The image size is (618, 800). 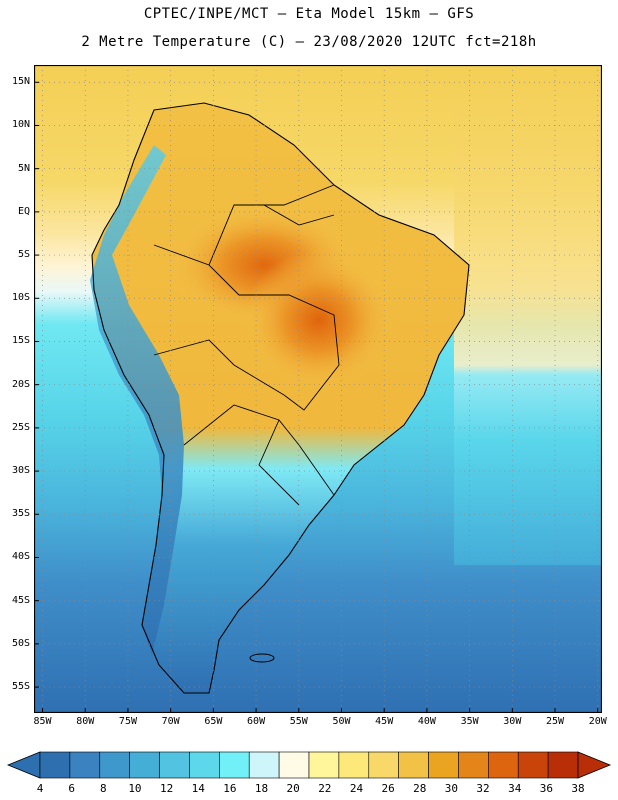 I want to click on lon-label: 50W, so click(x=341, y=721).